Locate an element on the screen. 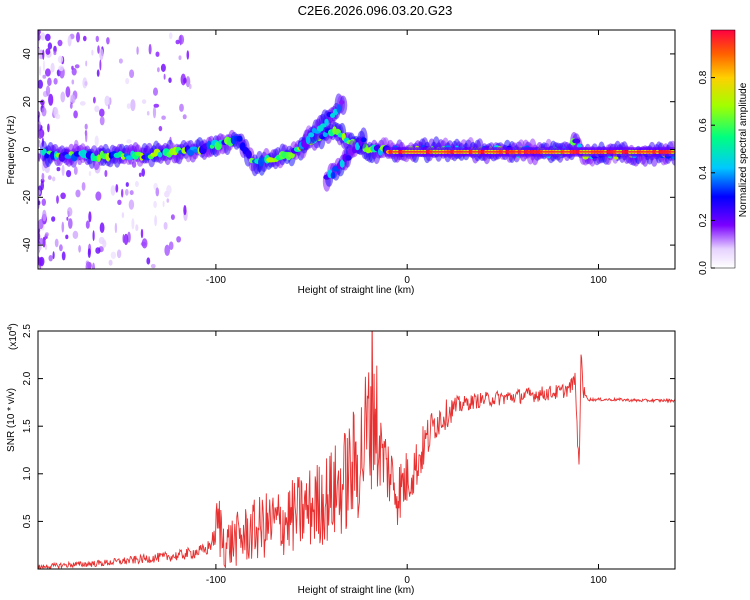 This screenshot has width=750, height=600. spectrogram-y-tick-label: -40 is located at coordinates (27, 244).